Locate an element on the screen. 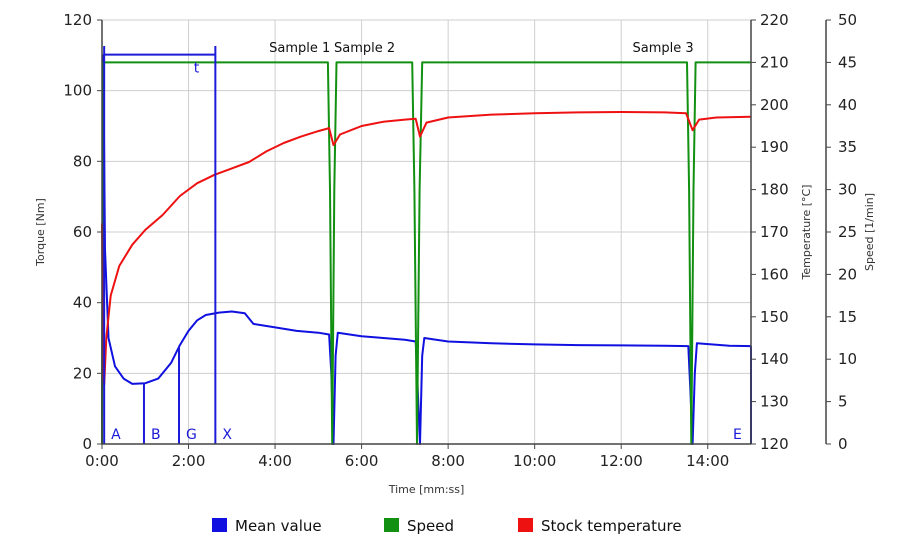  left-tick-label: 0 is located at coordinates (87, 444).